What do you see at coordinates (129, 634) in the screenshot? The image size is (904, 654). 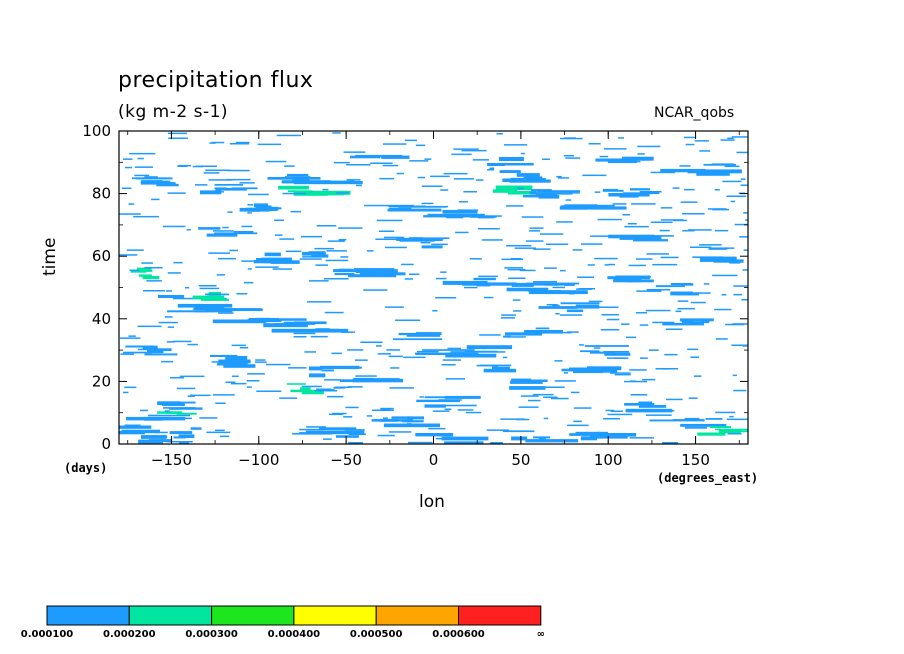 I see `colorbar-label: 0.000200` at bounding box center [129, 634].